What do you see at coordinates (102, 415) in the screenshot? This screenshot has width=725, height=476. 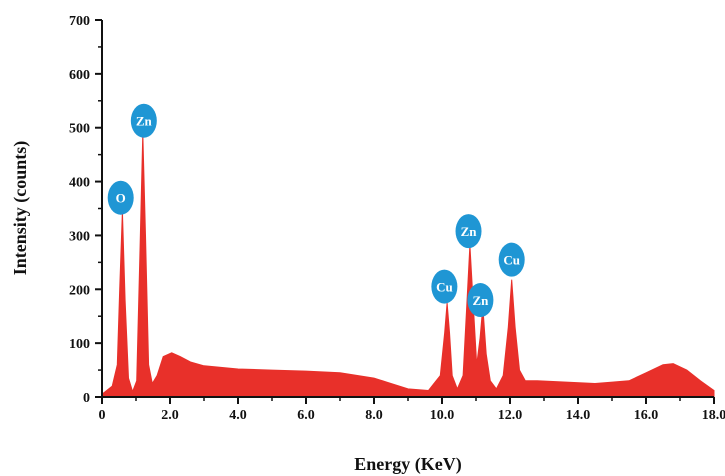 I see `x-tick-label: 0` at bounding box center [102, 415].